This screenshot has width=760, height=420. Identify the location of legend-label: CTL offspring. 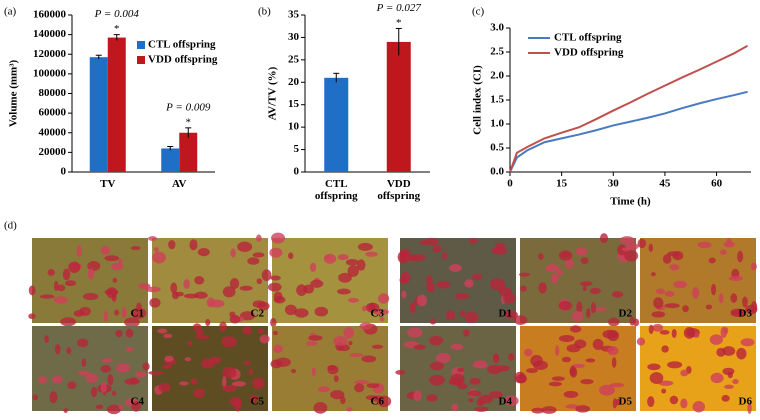
(588, 38).